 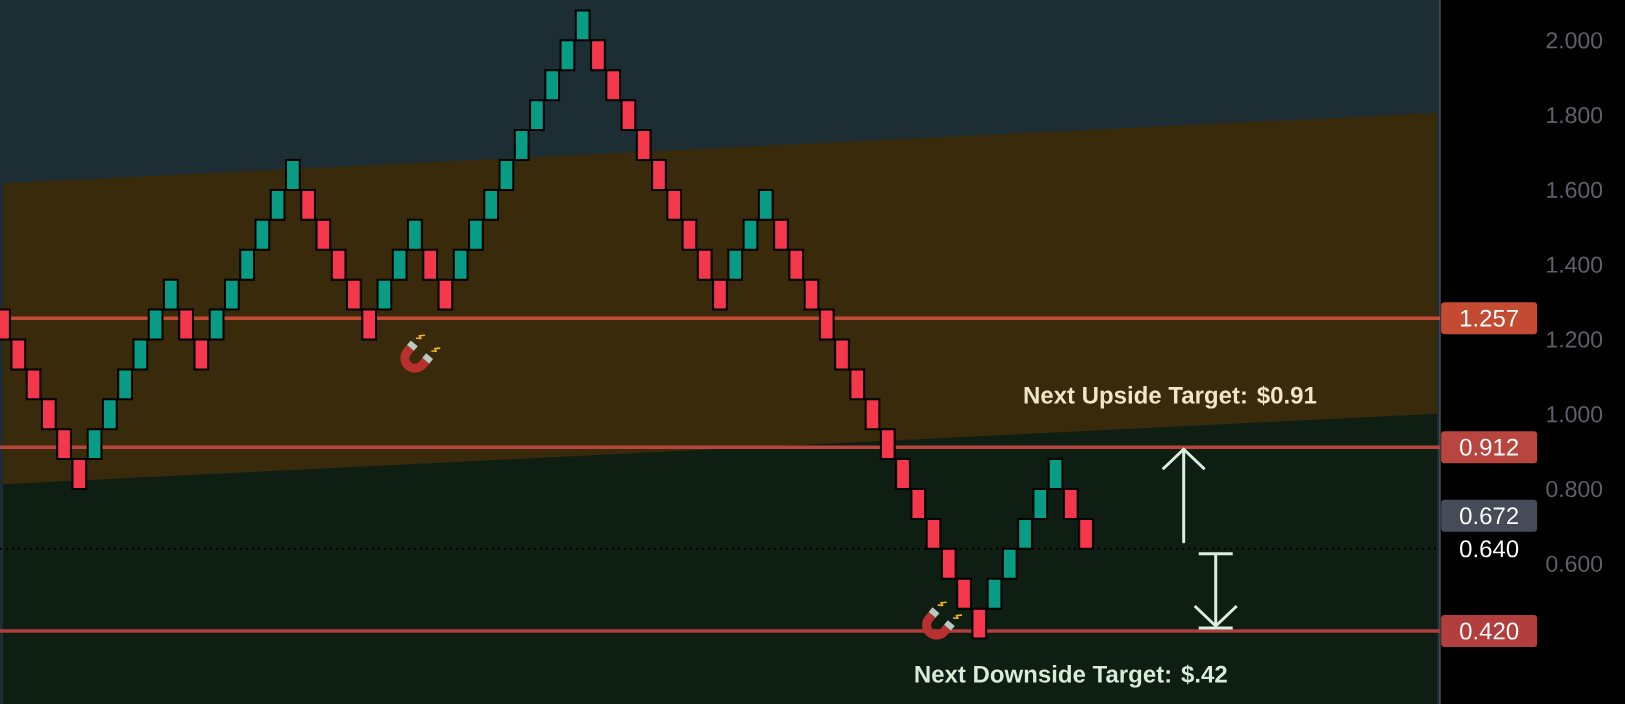 I want to click on ref-line-label: 0.912, so click(x=1489, y=447).